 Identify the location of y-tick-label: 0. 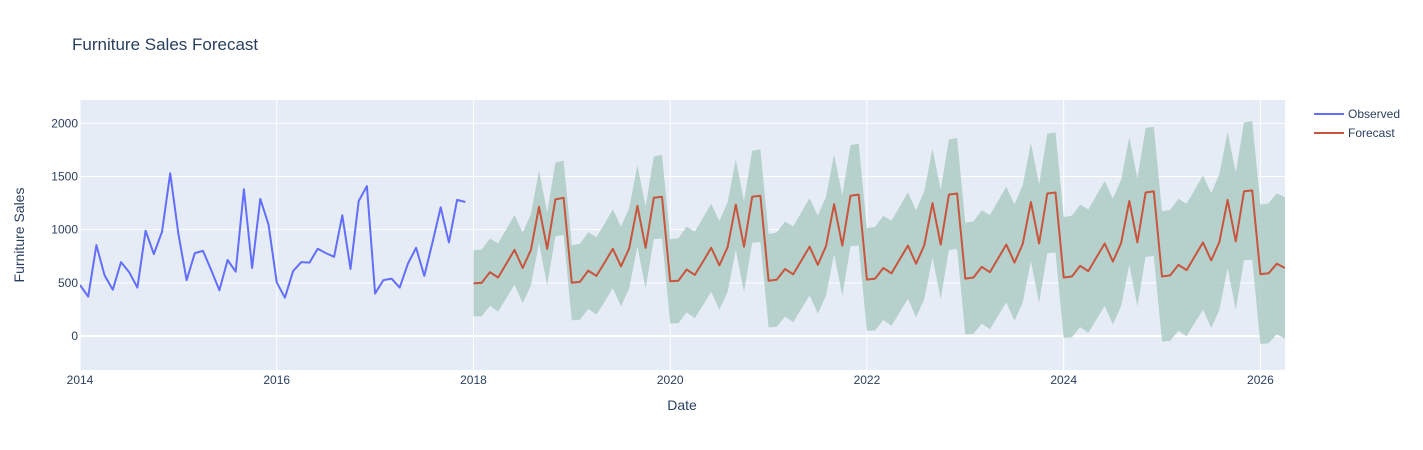
(74, 336).